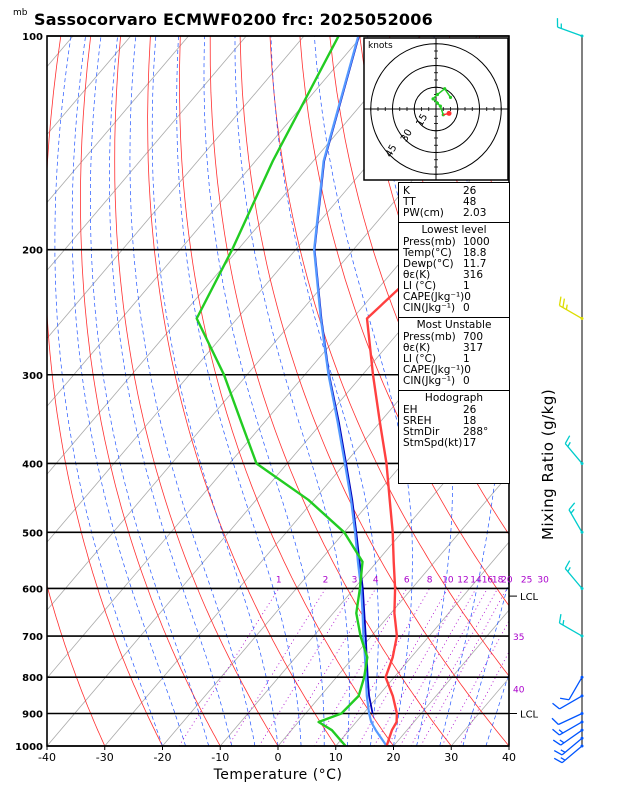  Describe the element at coordinates (32, 464) in the screenshot. I see `pressure-tick-label: 400` at that location.